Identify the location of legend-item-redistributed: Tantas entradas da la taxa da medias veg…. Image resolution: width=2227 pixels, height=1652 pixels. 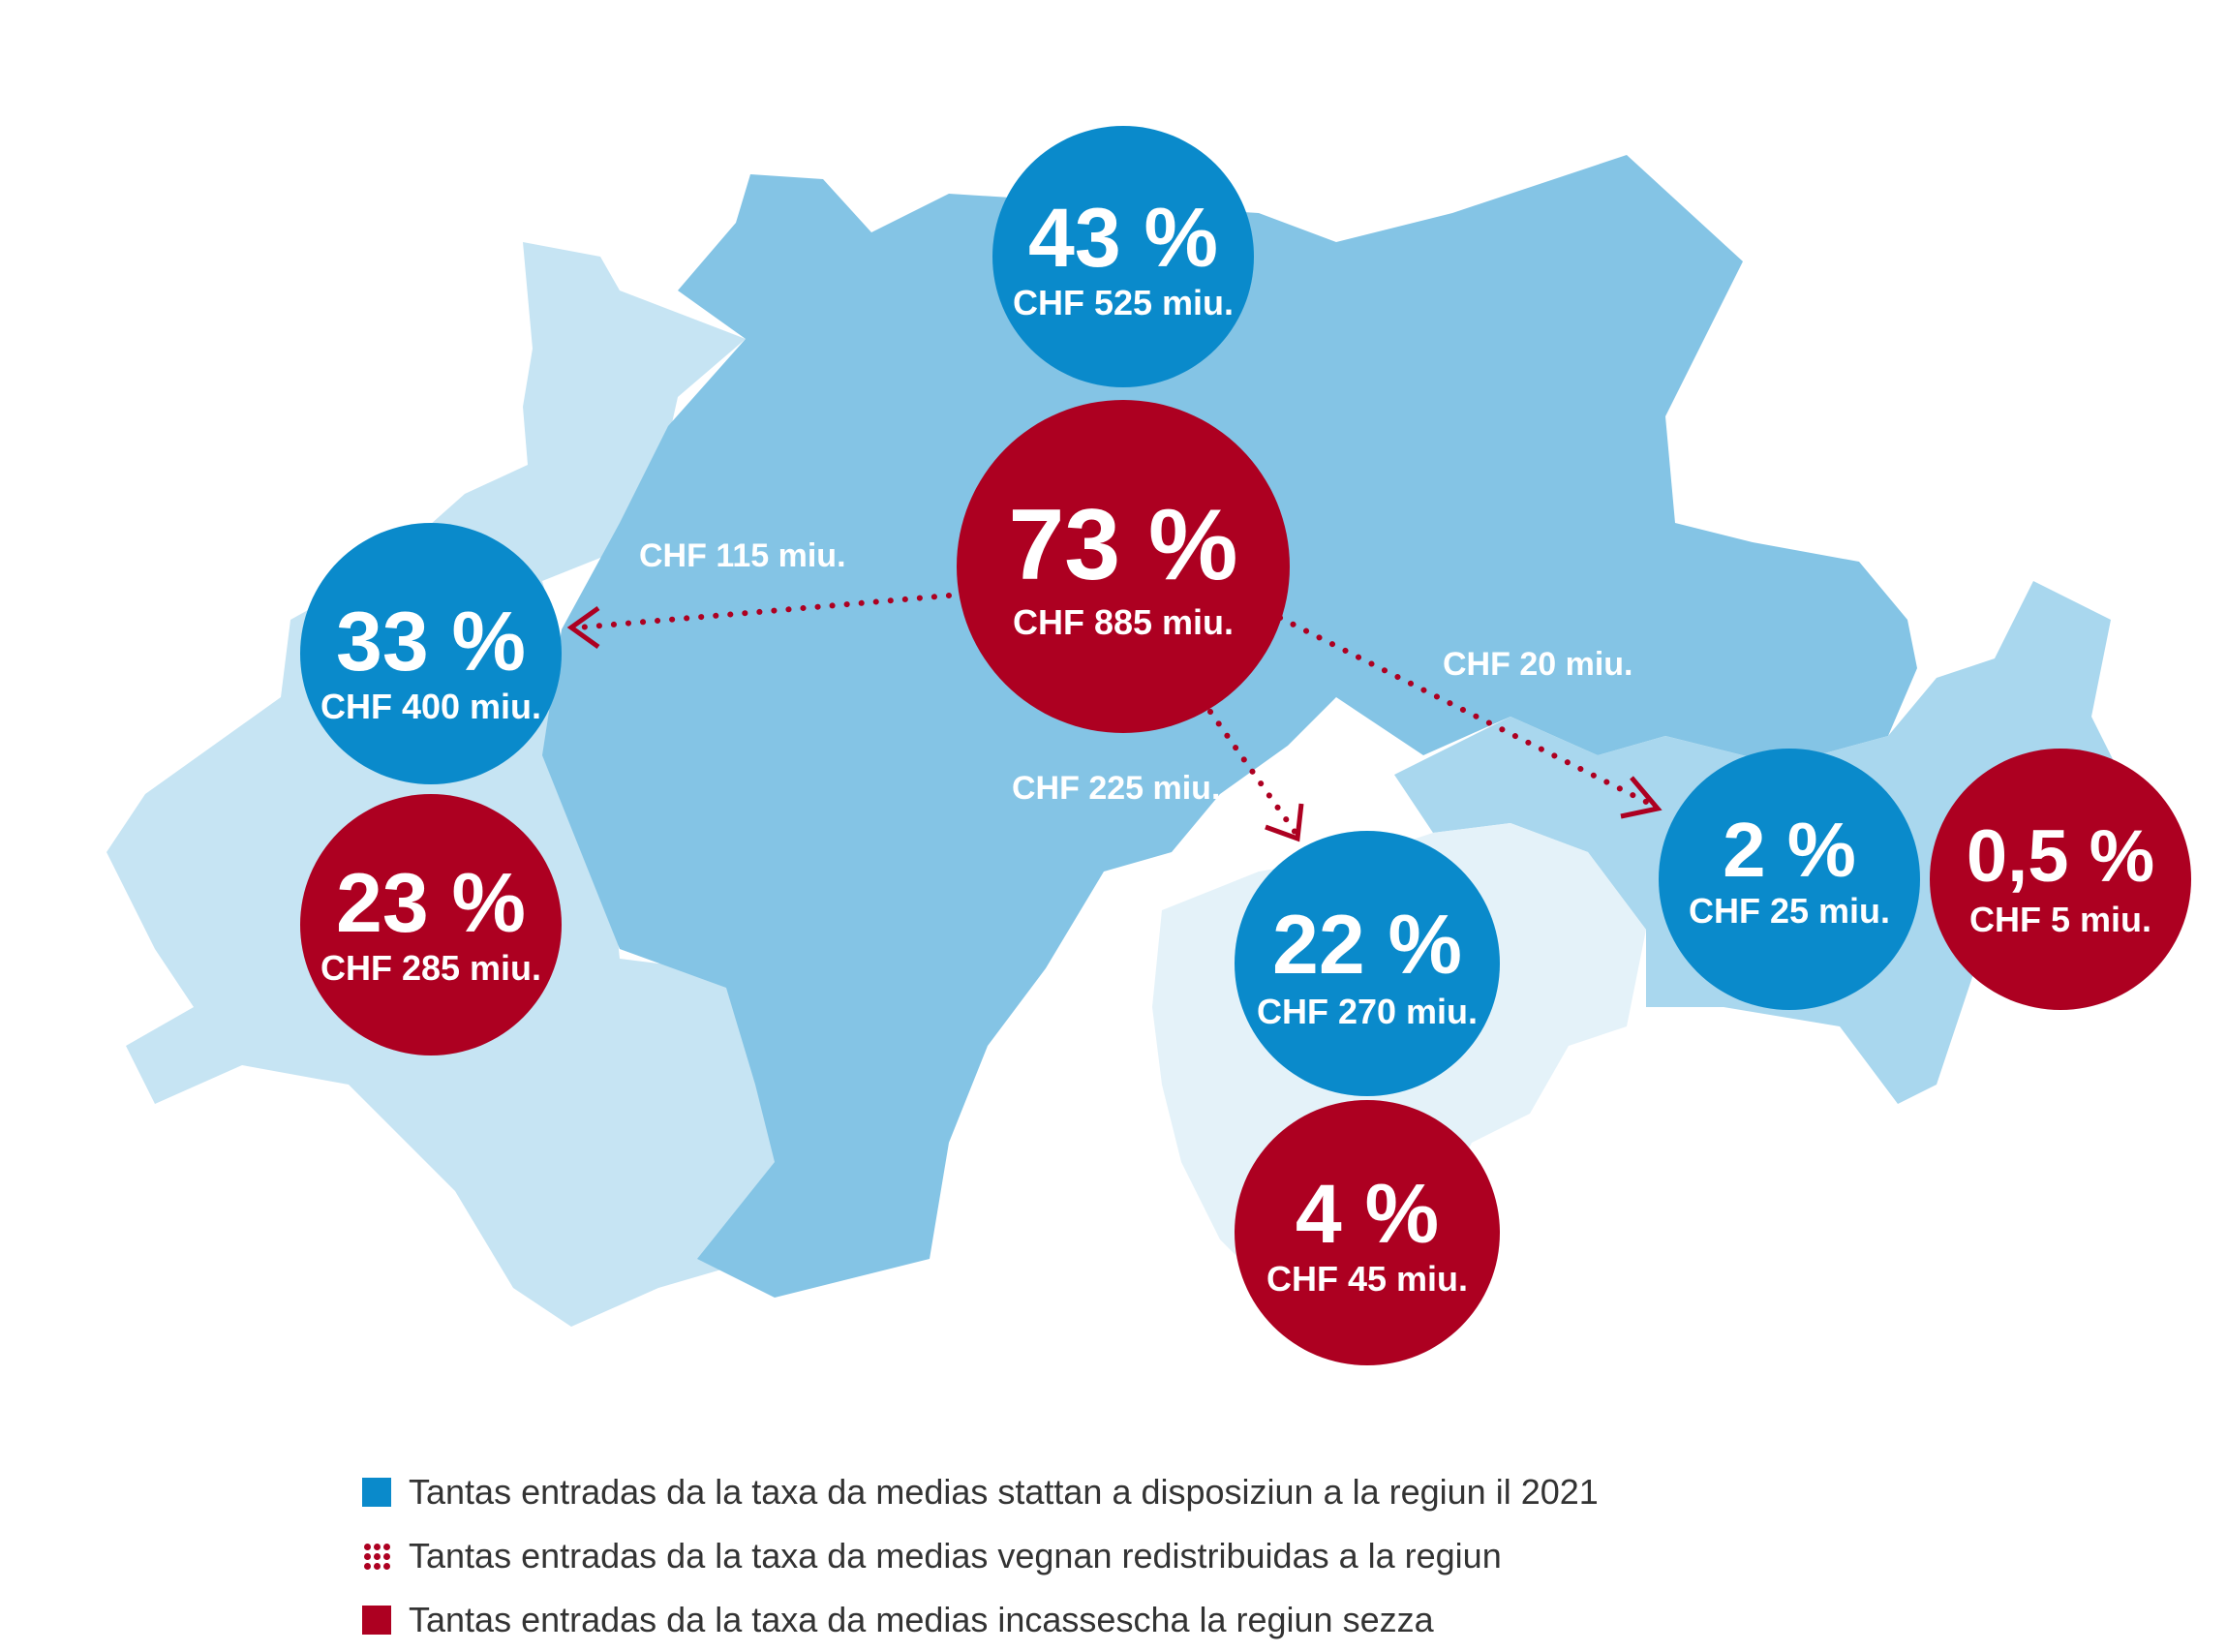
(980, 1556).